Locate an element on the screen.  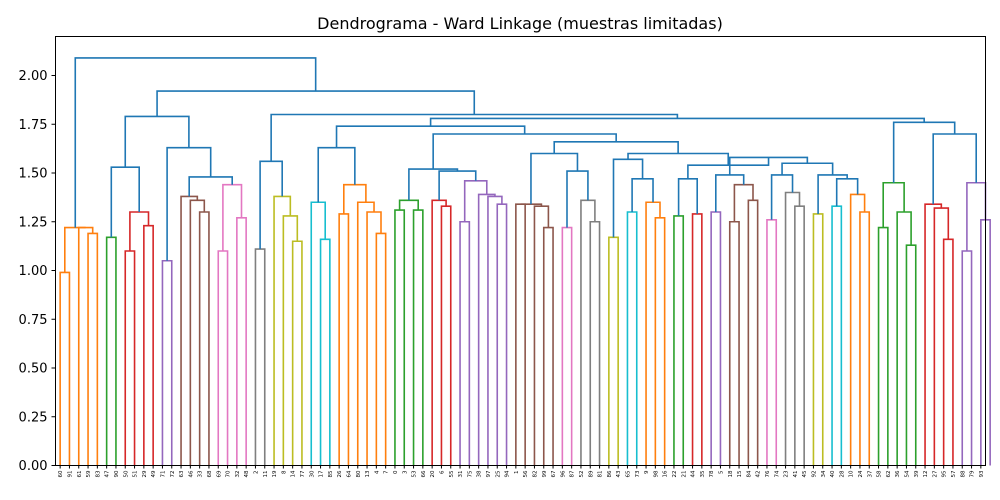
leaf-label: 62 is located at coordinates (889, 474).